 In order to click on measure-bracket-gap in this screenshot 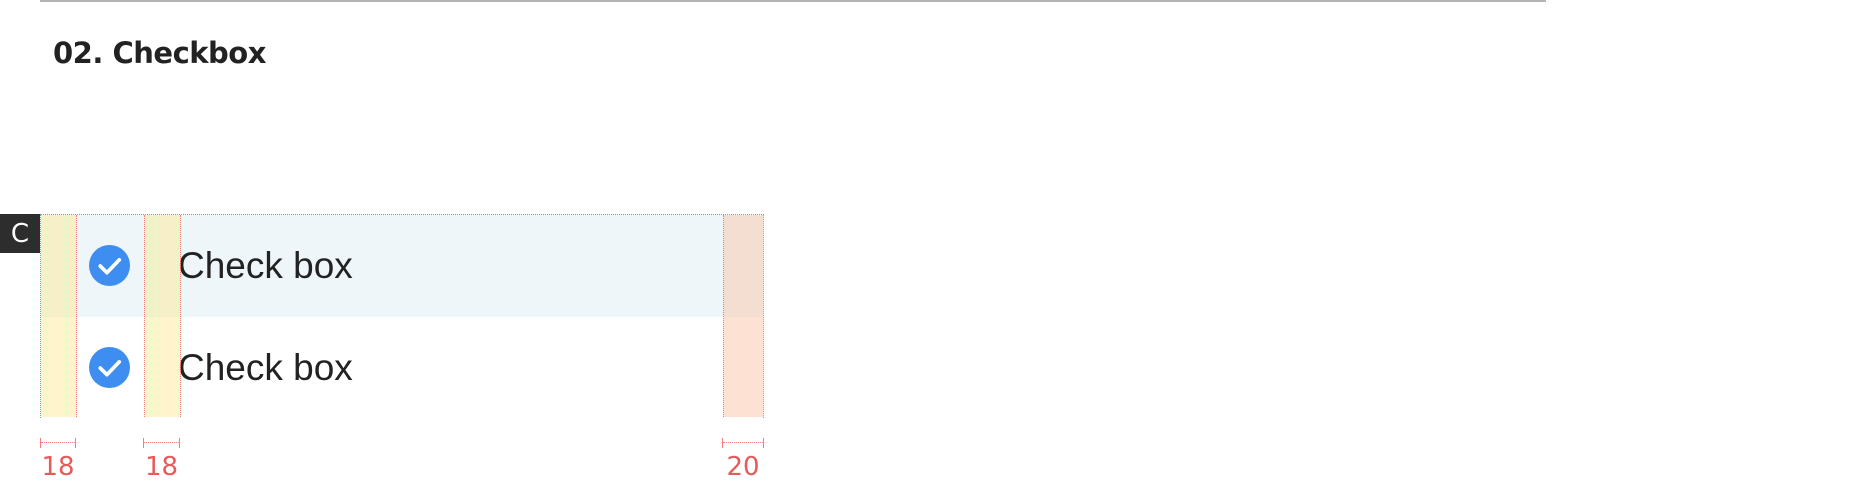, I will do `click(161, 443)`.